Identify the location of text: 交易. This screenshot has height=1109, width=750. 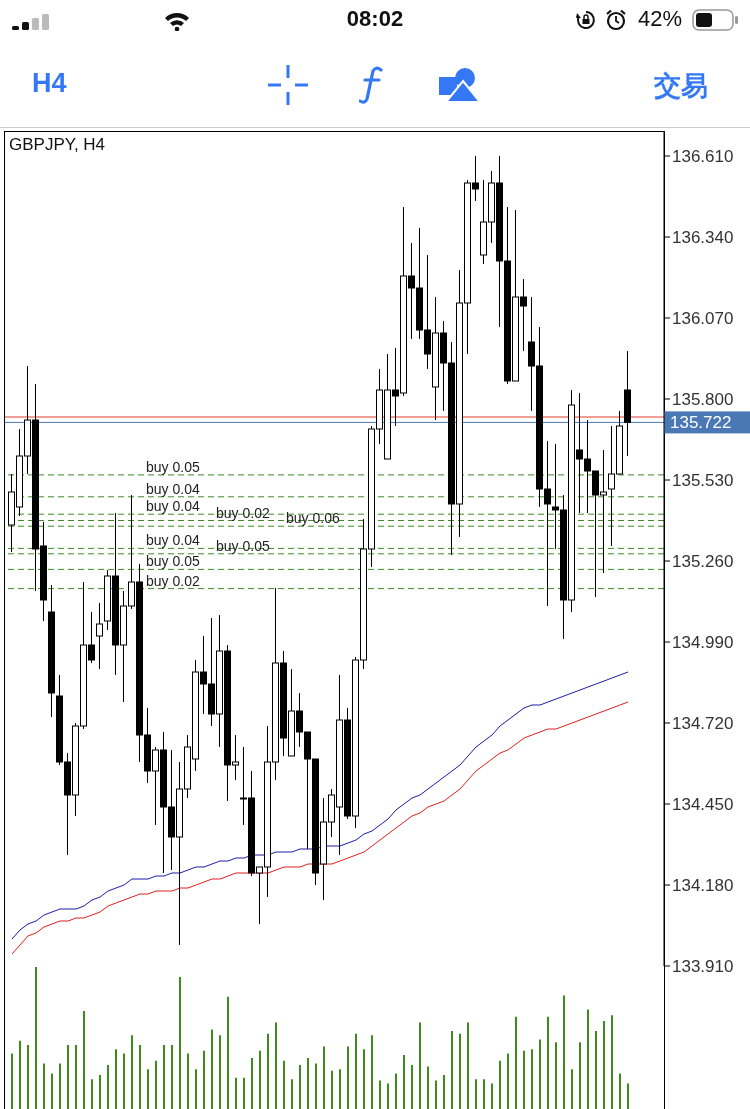
(681, 86).